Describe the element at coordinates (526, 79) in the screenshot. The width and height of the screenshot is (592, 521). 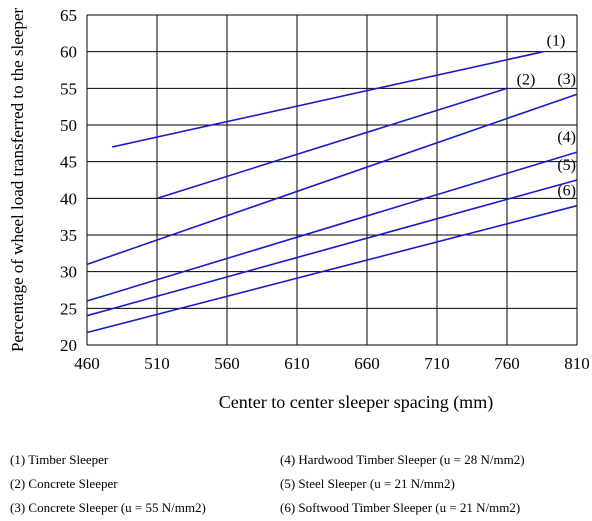
I see `series-label-2: (2)` at that location.